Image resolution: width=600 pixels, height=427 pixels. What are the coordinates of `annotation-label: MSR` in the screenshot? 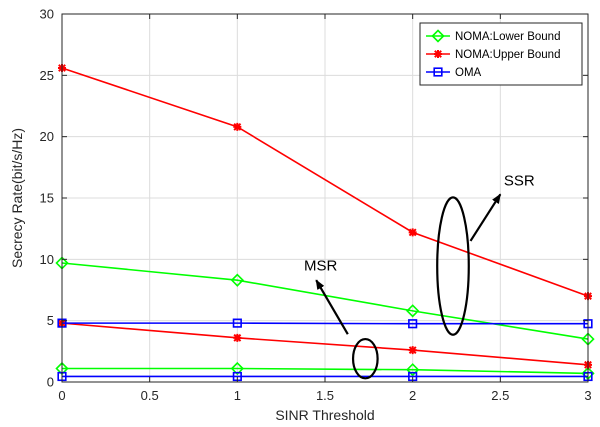 It's located at (321, 265).